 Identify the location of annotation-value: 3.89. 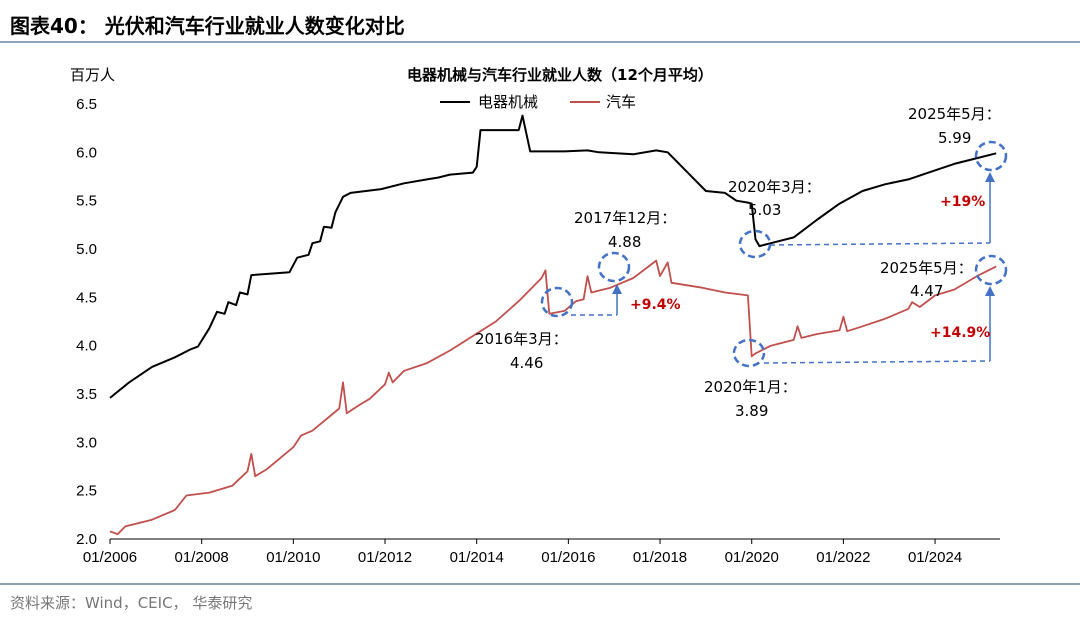
(751, 411).